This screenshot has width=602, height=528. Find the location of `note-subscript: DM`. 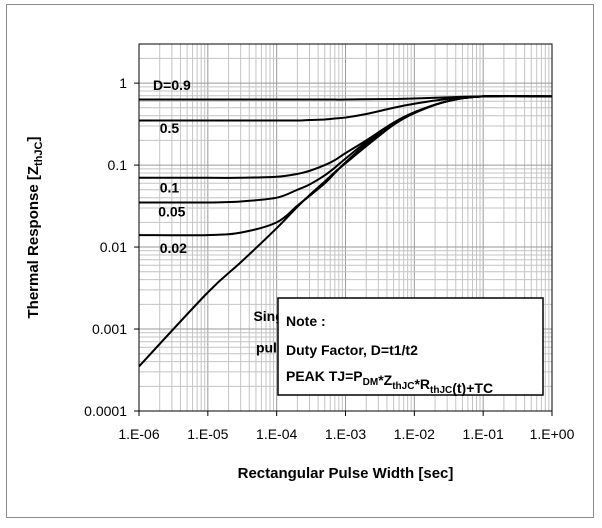

note-subscript: DM is located at coordinates (371, 382).